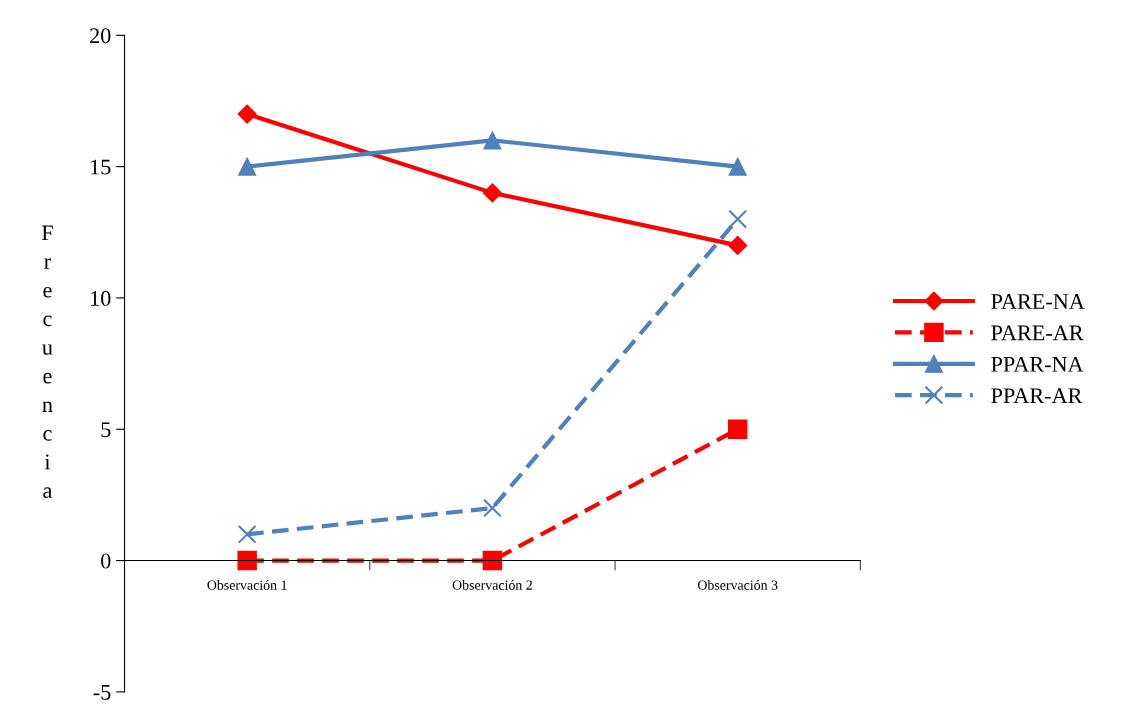 The width and height of the screenshot is (1132, 706). Describe the element at coordinates (247, 584) in the screenshot. I see `x-tick-label: Observación 1` at that location.